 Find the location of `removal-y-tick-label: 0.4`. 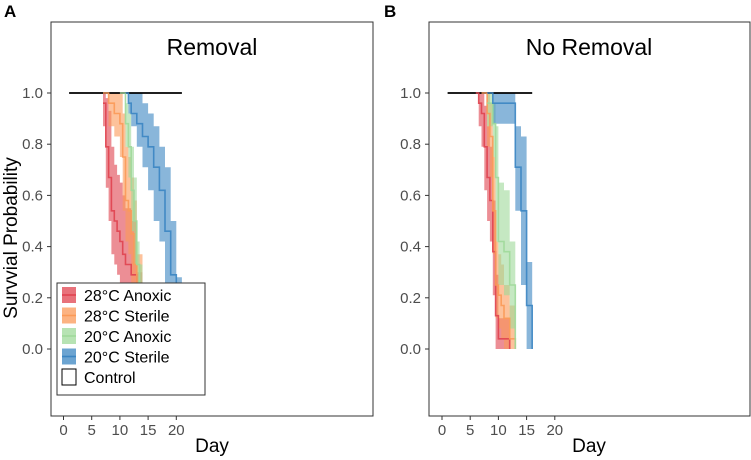

removal-y-tick-label: 0.4 is located at coordinates (32, 247).